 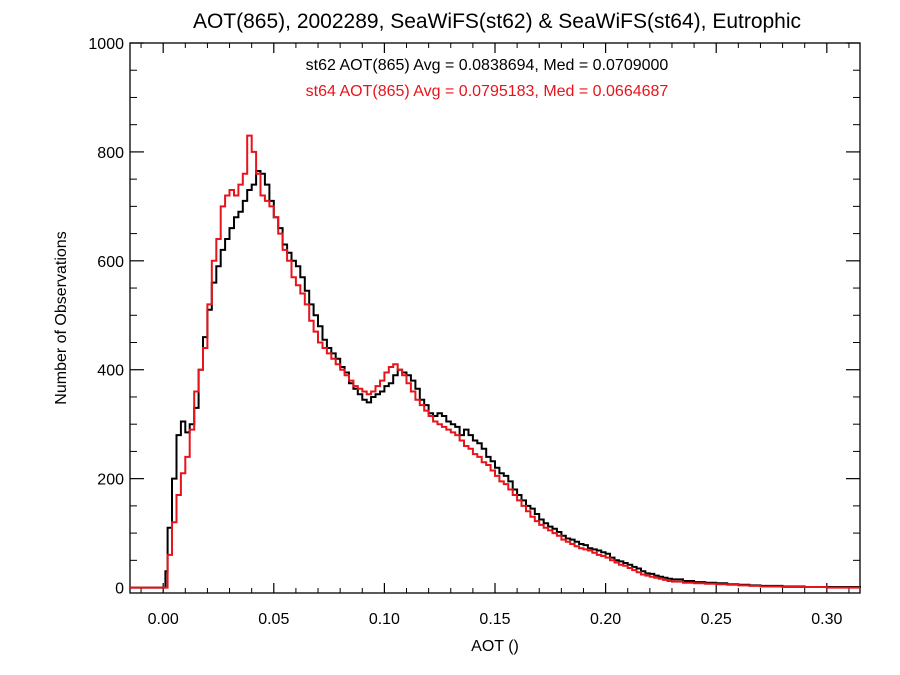 What do you see at coordinates (119, 589) in the screenshot?
I see `y-tick-label: 0` at bounding box center [119, 589].